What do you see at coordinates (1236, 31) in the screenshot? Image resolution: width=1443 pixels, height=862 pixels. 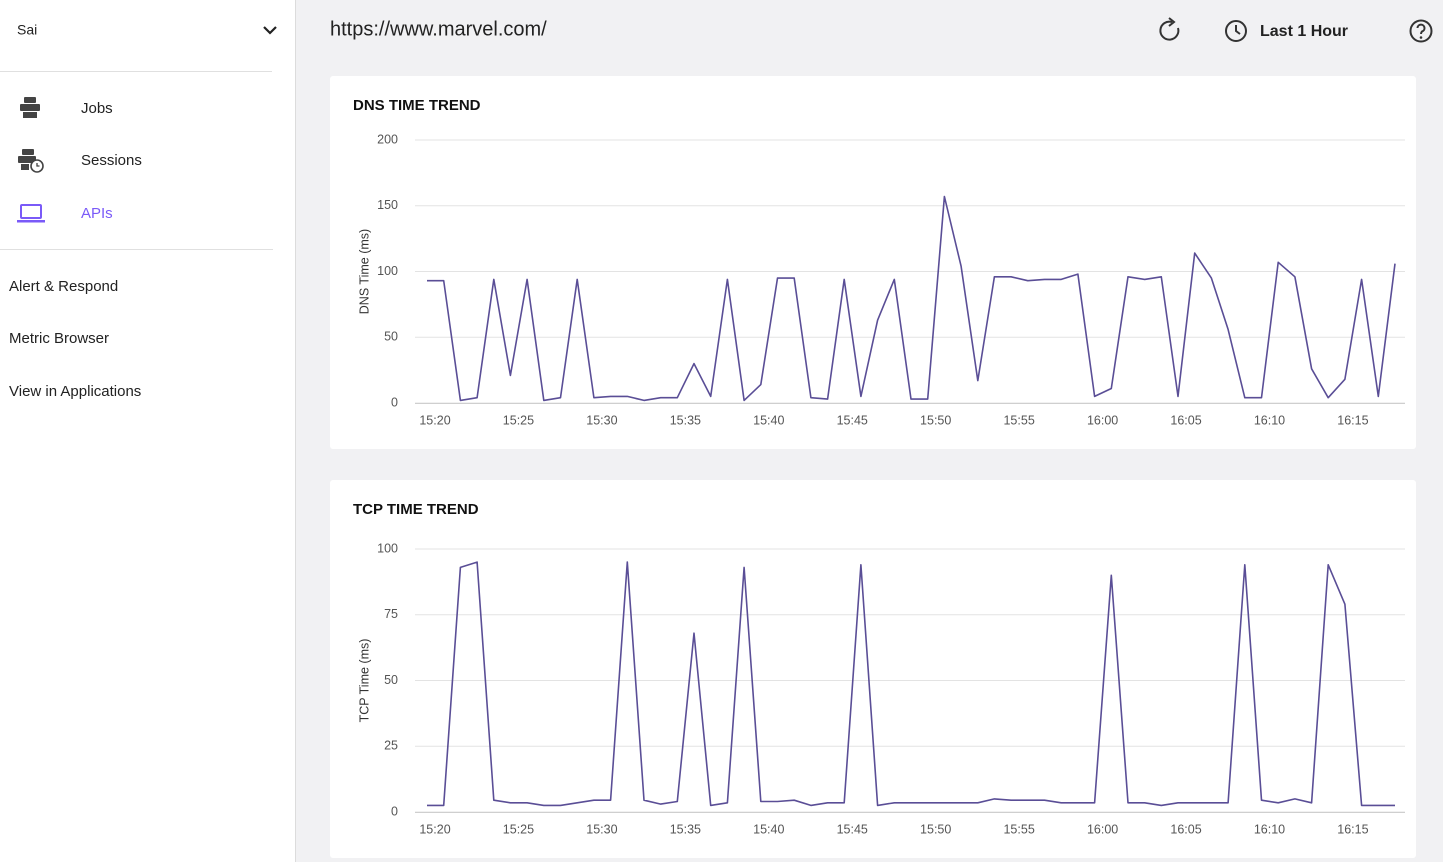 I see `clock-icon` at bounding box center [1236, 31].